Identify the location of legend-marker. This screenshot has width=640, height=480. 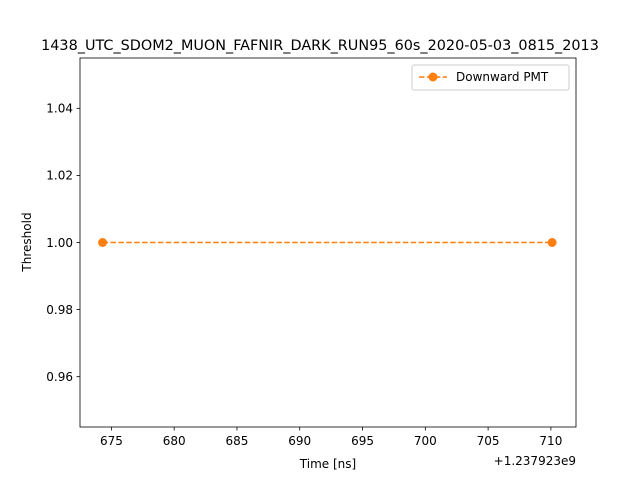
(433, 77).